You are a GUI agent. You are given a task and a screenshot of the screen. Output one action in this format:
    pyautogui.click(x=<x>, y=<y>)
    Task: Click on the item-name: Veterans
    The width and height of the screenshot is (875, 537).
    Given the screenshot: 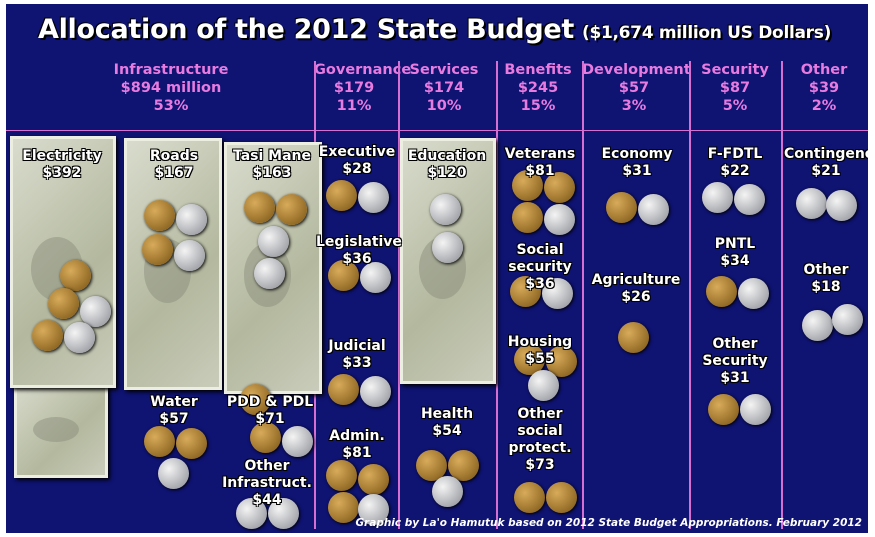 What is the action you would take?
    pyautogui.click(x=540, y=154)
    